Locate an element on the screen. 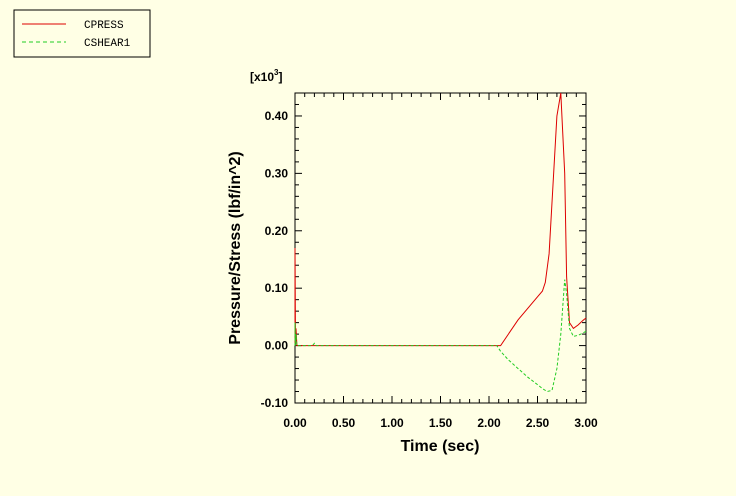 The width and height of the screenshot is (736, 496). y-tick-label: 0.40 is located at coordinates (277, 116).